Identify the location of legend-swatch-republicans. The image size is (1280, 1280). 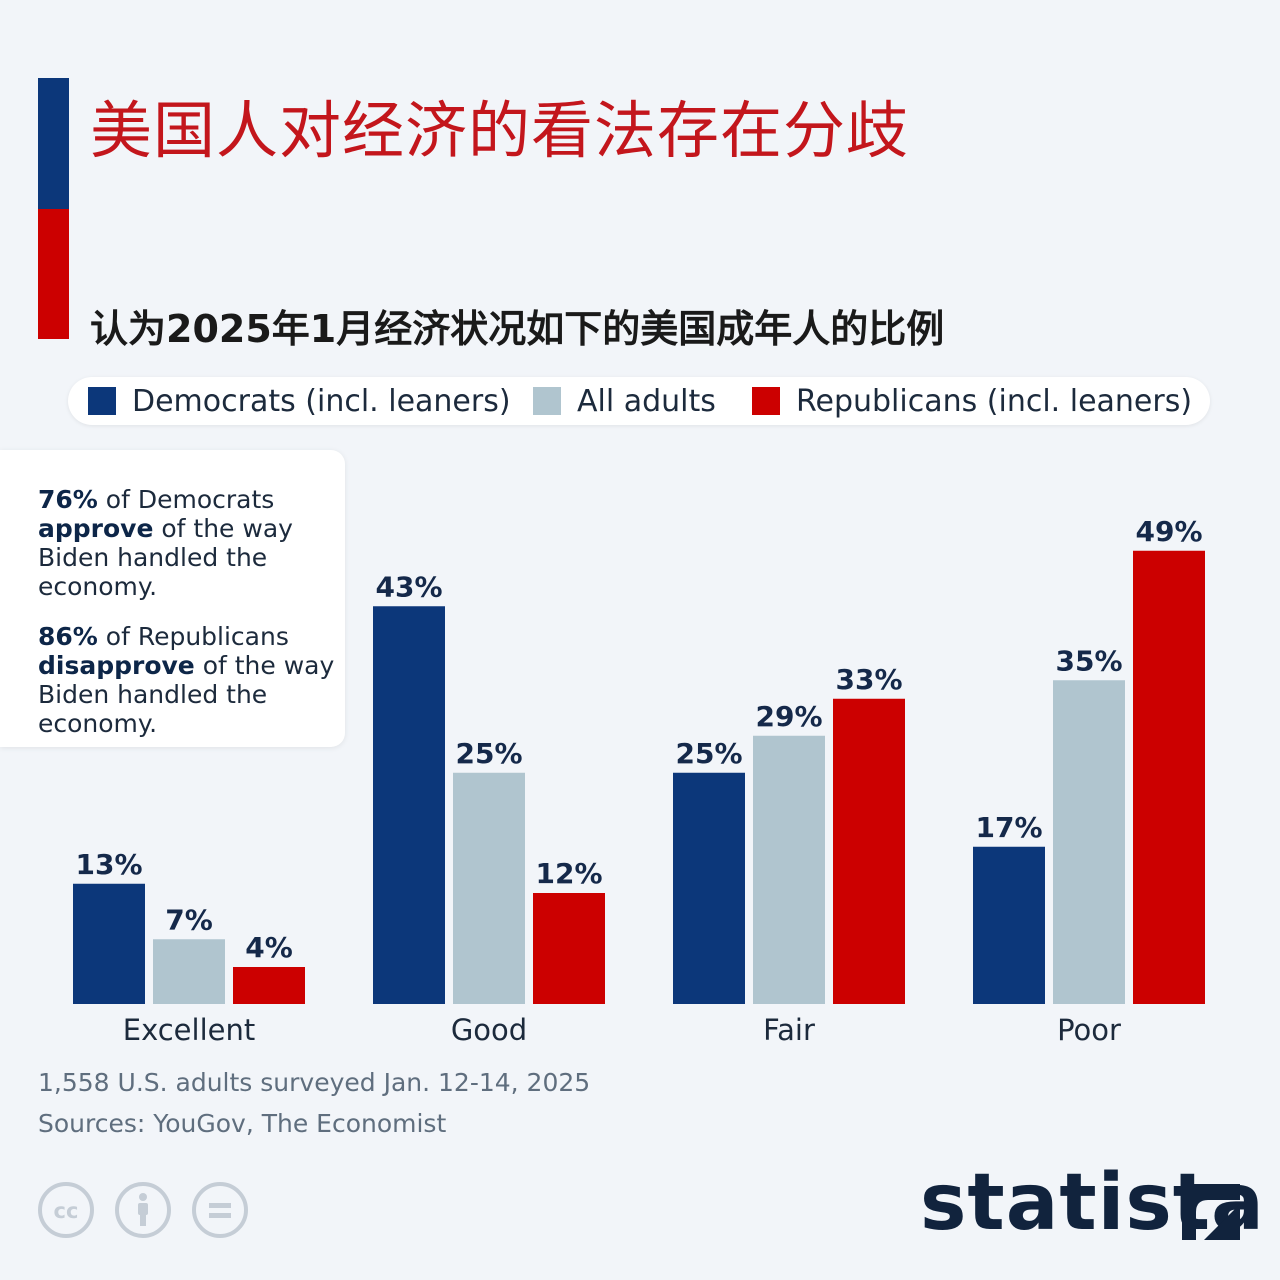
(766, 401).